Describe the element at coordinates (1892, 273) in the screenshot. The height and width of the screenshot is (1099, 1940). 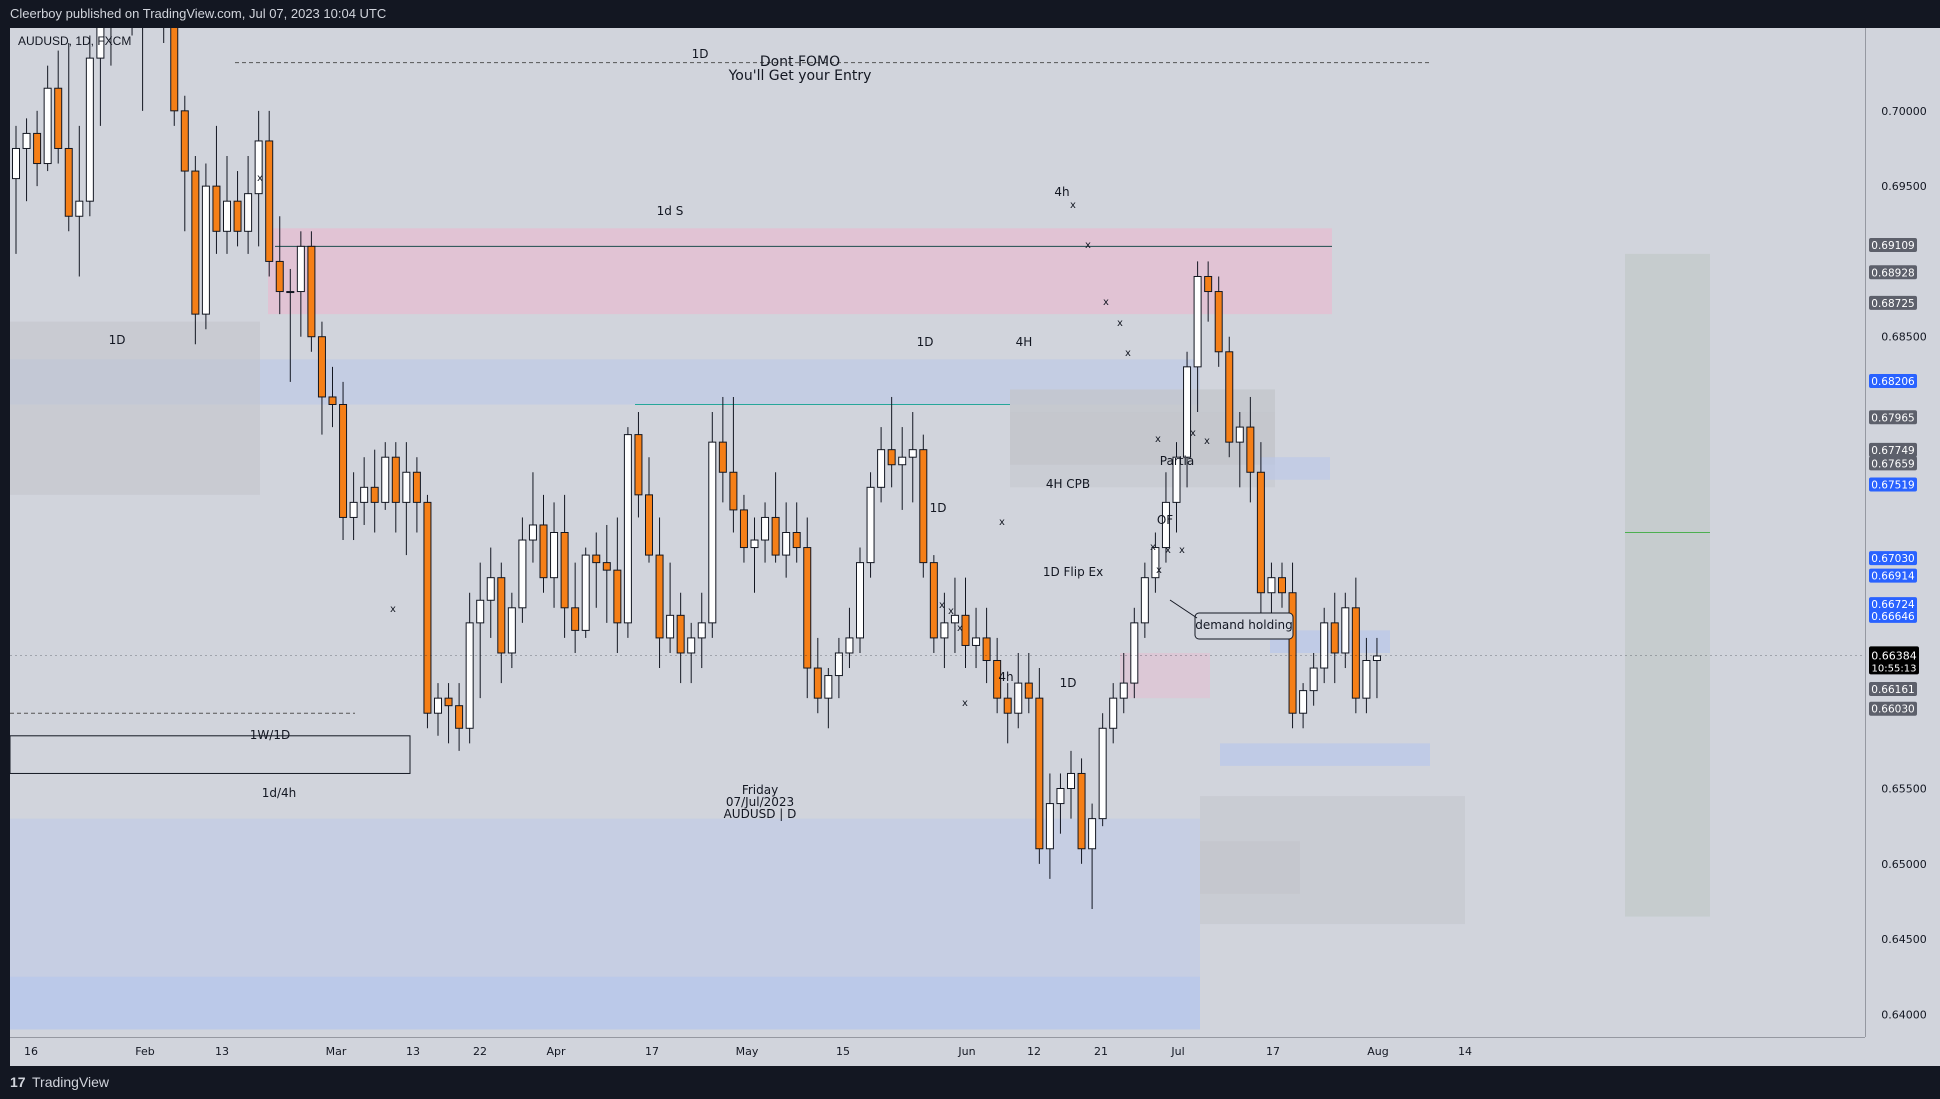
I see `price-label: 0.68928` at that location.